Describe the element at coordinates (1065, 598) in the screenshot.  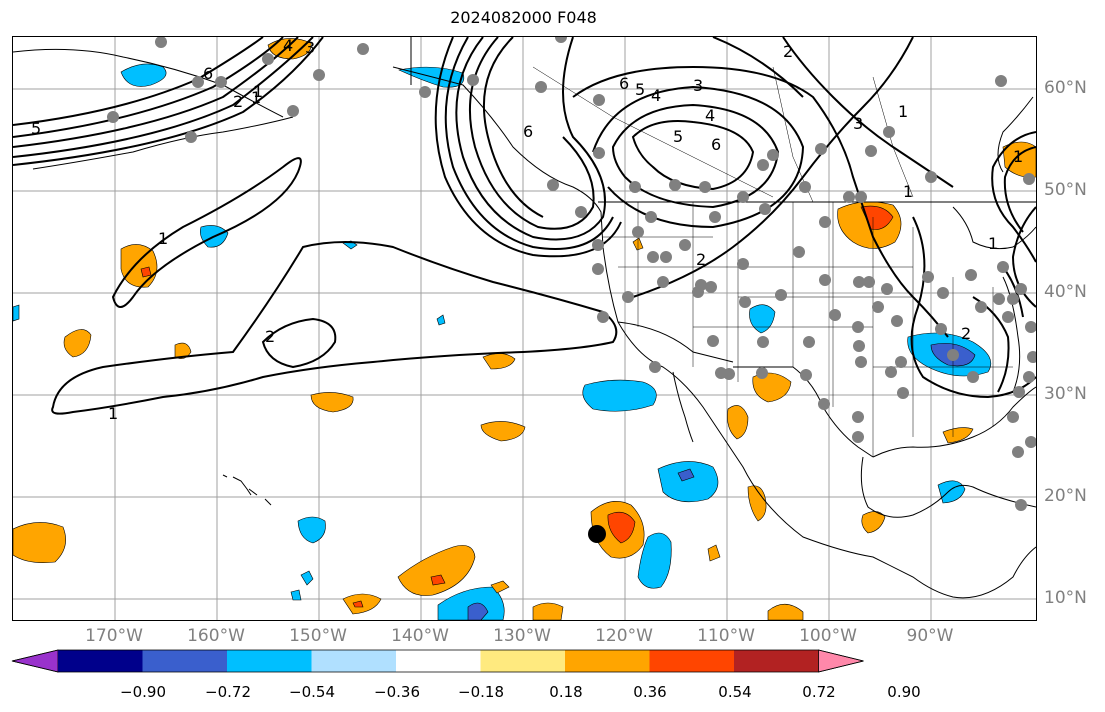
I see `lat-label: 10°N` at that location.